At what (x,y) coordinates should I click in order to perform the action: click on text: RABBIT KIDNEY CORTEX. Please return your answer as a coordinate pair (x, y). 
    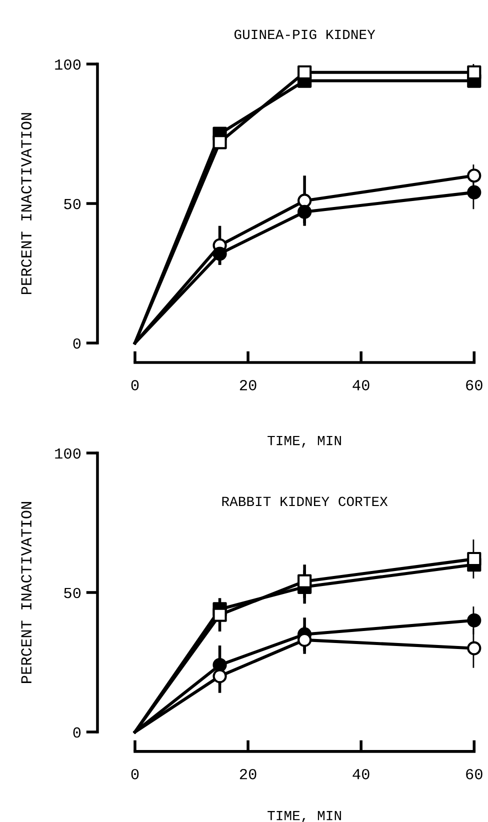
    Looking at the image, I should click on (305, 501).